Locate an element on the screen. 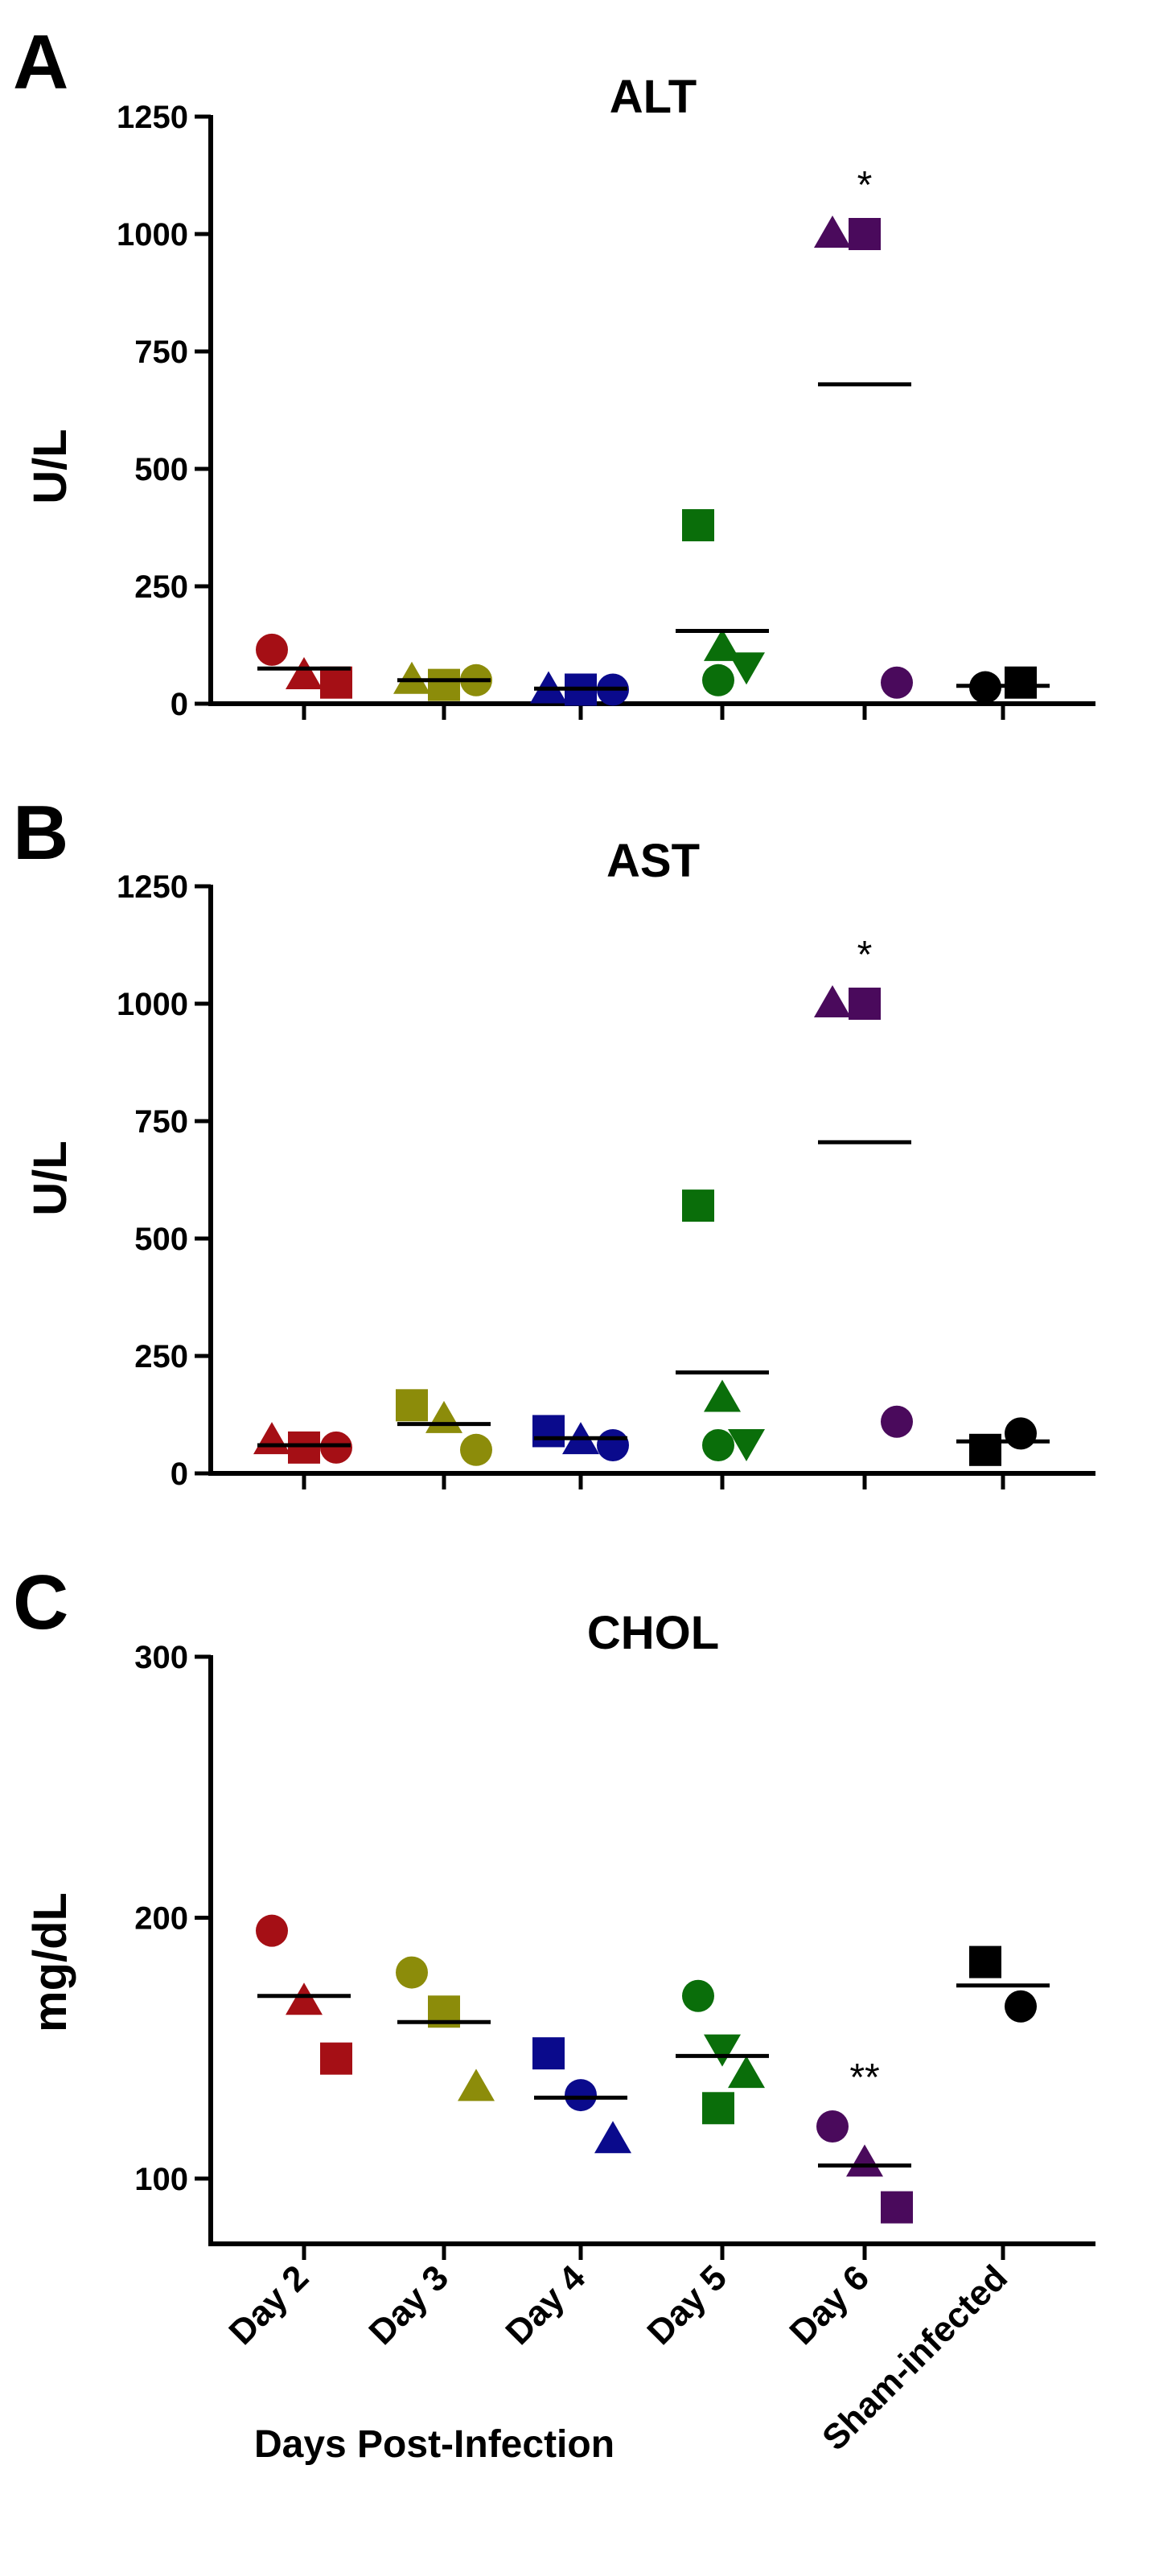 The width and height of the screenshot is (1155, 2576). panel-letter-b: B is located at coordinates (40, 833).